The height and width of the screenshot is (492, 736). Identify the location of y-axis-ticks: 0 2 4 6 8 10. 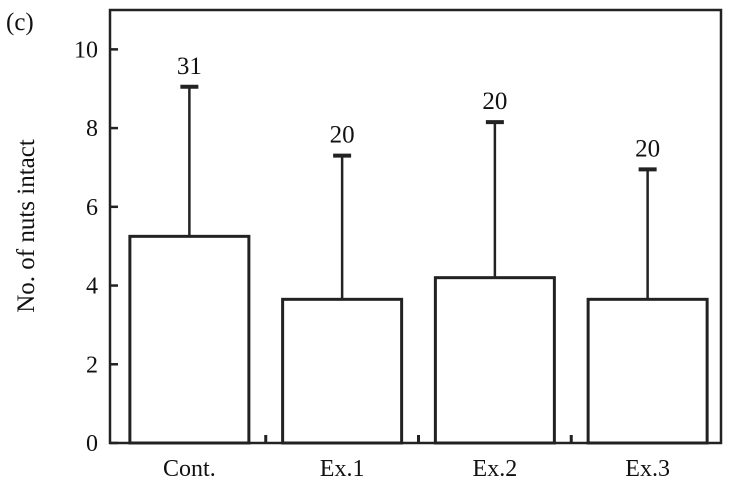
(96, 247).